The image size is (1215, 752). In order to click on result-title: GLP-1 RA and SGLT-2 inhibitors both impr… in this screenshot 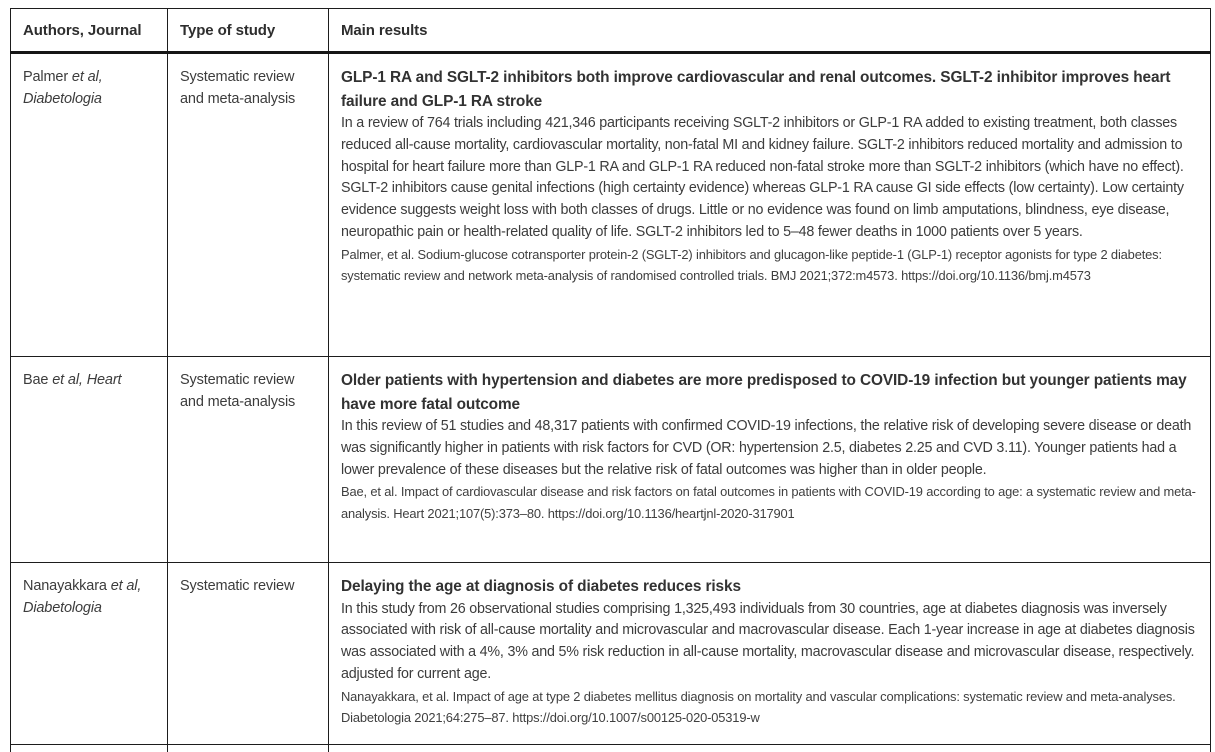, I will do `click(756, 89)`.